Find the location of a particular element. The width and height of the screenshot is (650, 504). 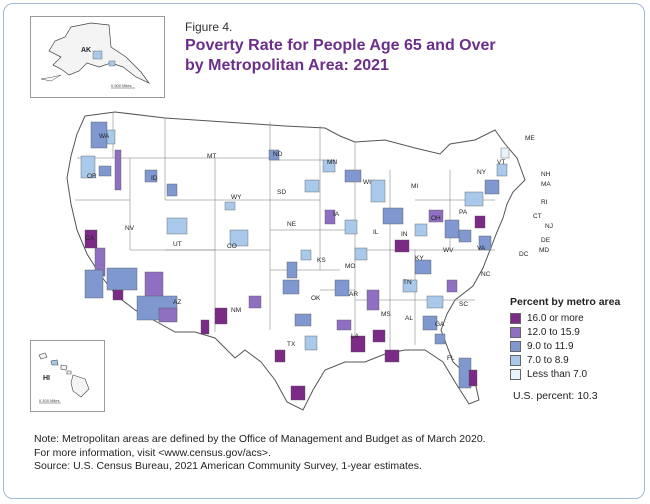

state-label: DE is located at coordinates (546, 240).